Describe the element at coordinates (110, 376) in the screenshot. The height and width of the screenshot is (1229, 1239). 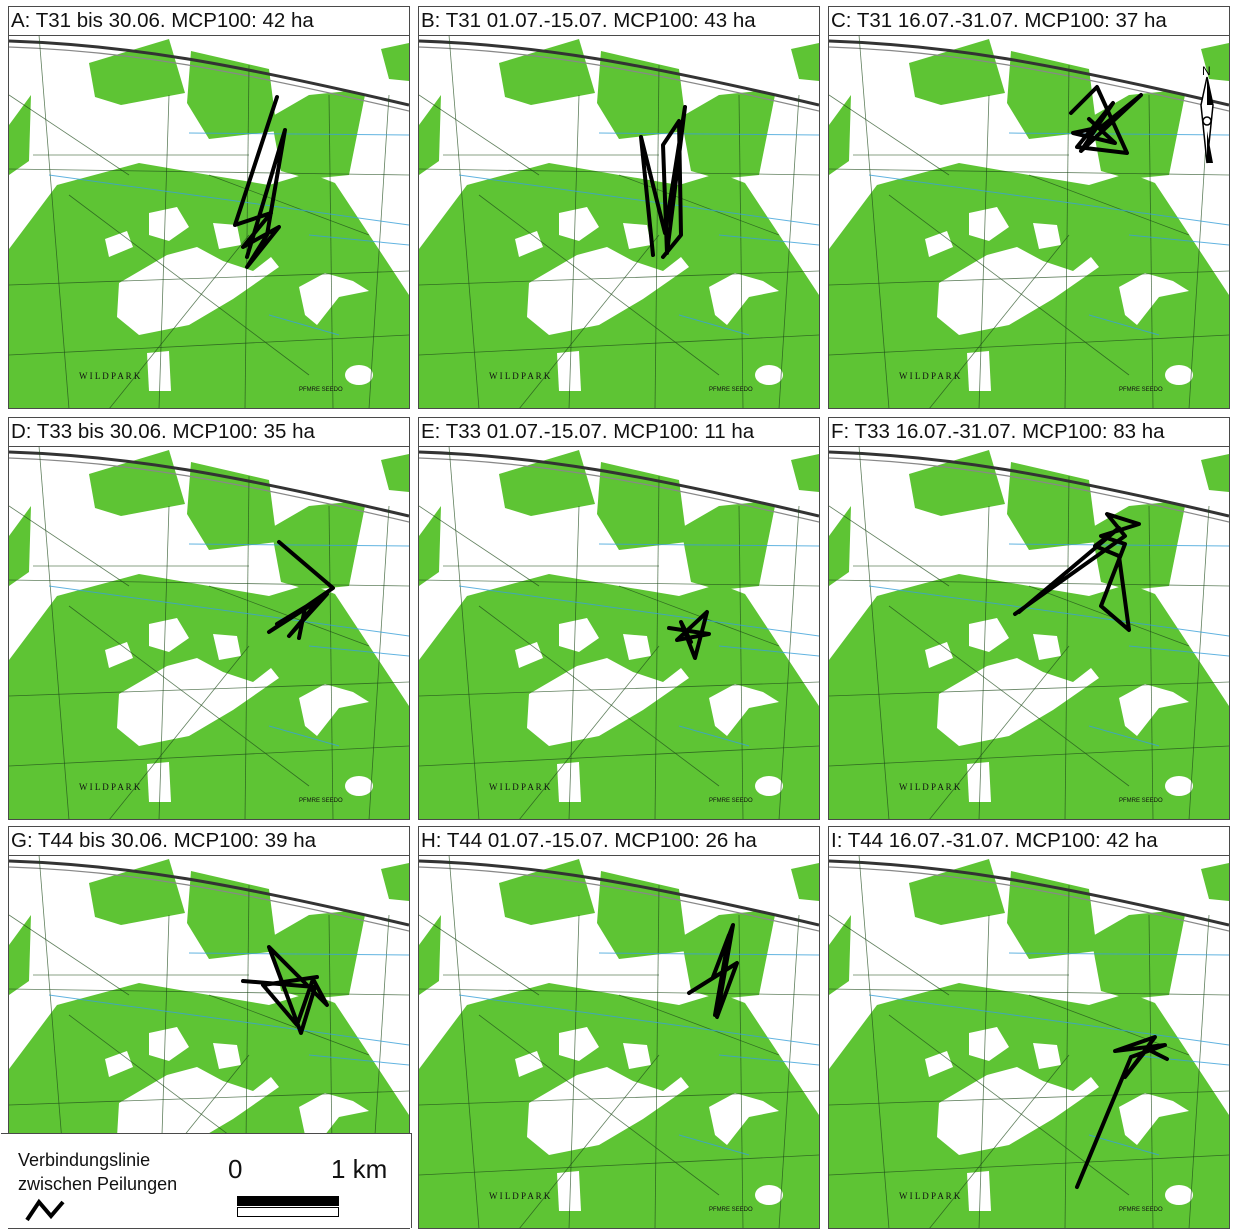
I see `place-label: W I L D P A R K` at that location.